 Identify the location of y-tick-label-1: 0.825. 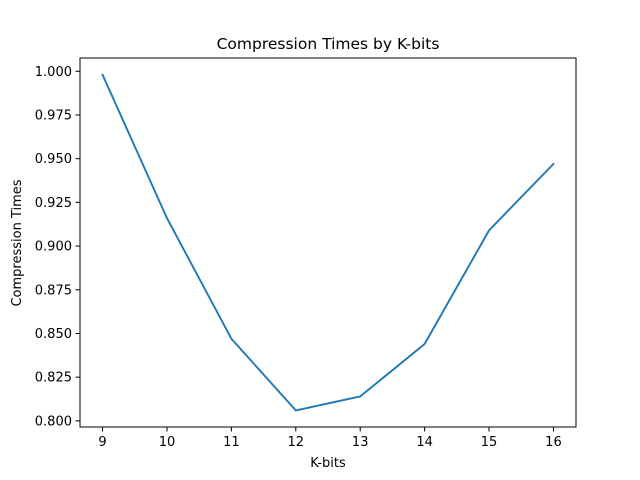
(53, 378).